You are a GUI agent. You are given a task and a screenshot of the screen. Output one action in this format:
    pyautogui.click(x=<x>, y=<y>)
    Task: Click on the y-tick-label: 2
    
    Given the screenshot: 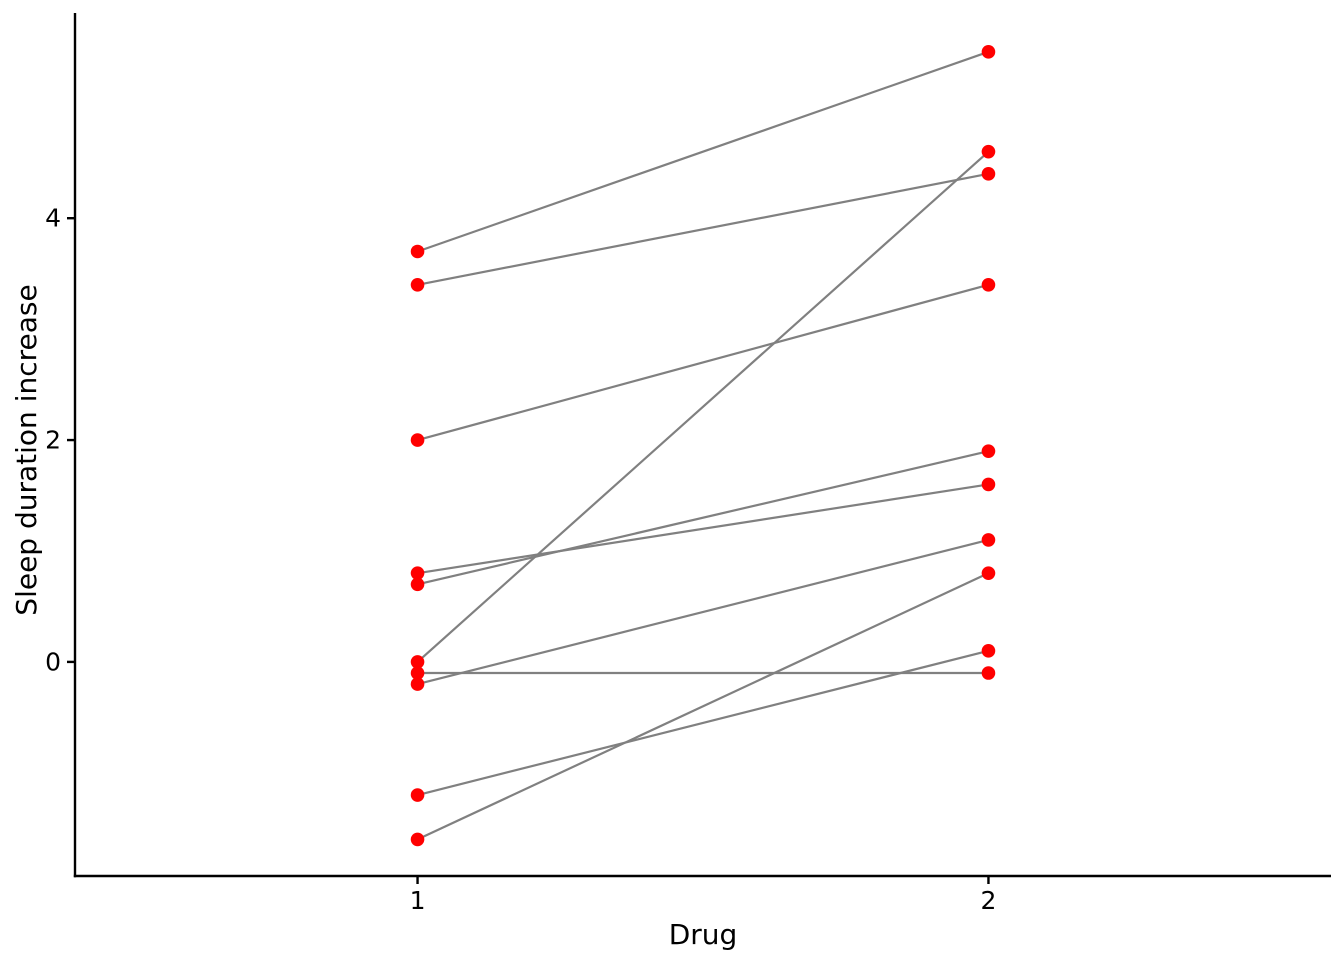 What is the action you would take?
    pyautogui.click(x=53, y=440)
    